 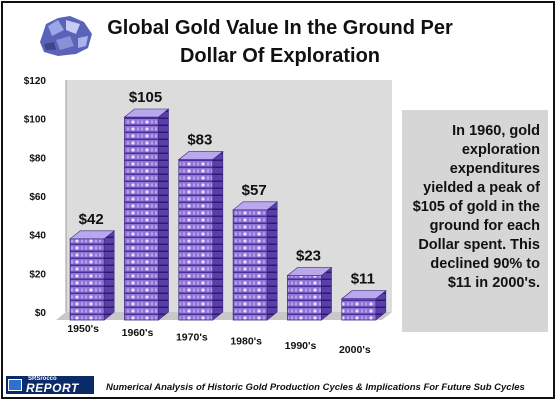 What do you see at coordinates (192, 337) in the screenshot?
I see `x-tick-label: 1970's` at bounding box center [192, 337].